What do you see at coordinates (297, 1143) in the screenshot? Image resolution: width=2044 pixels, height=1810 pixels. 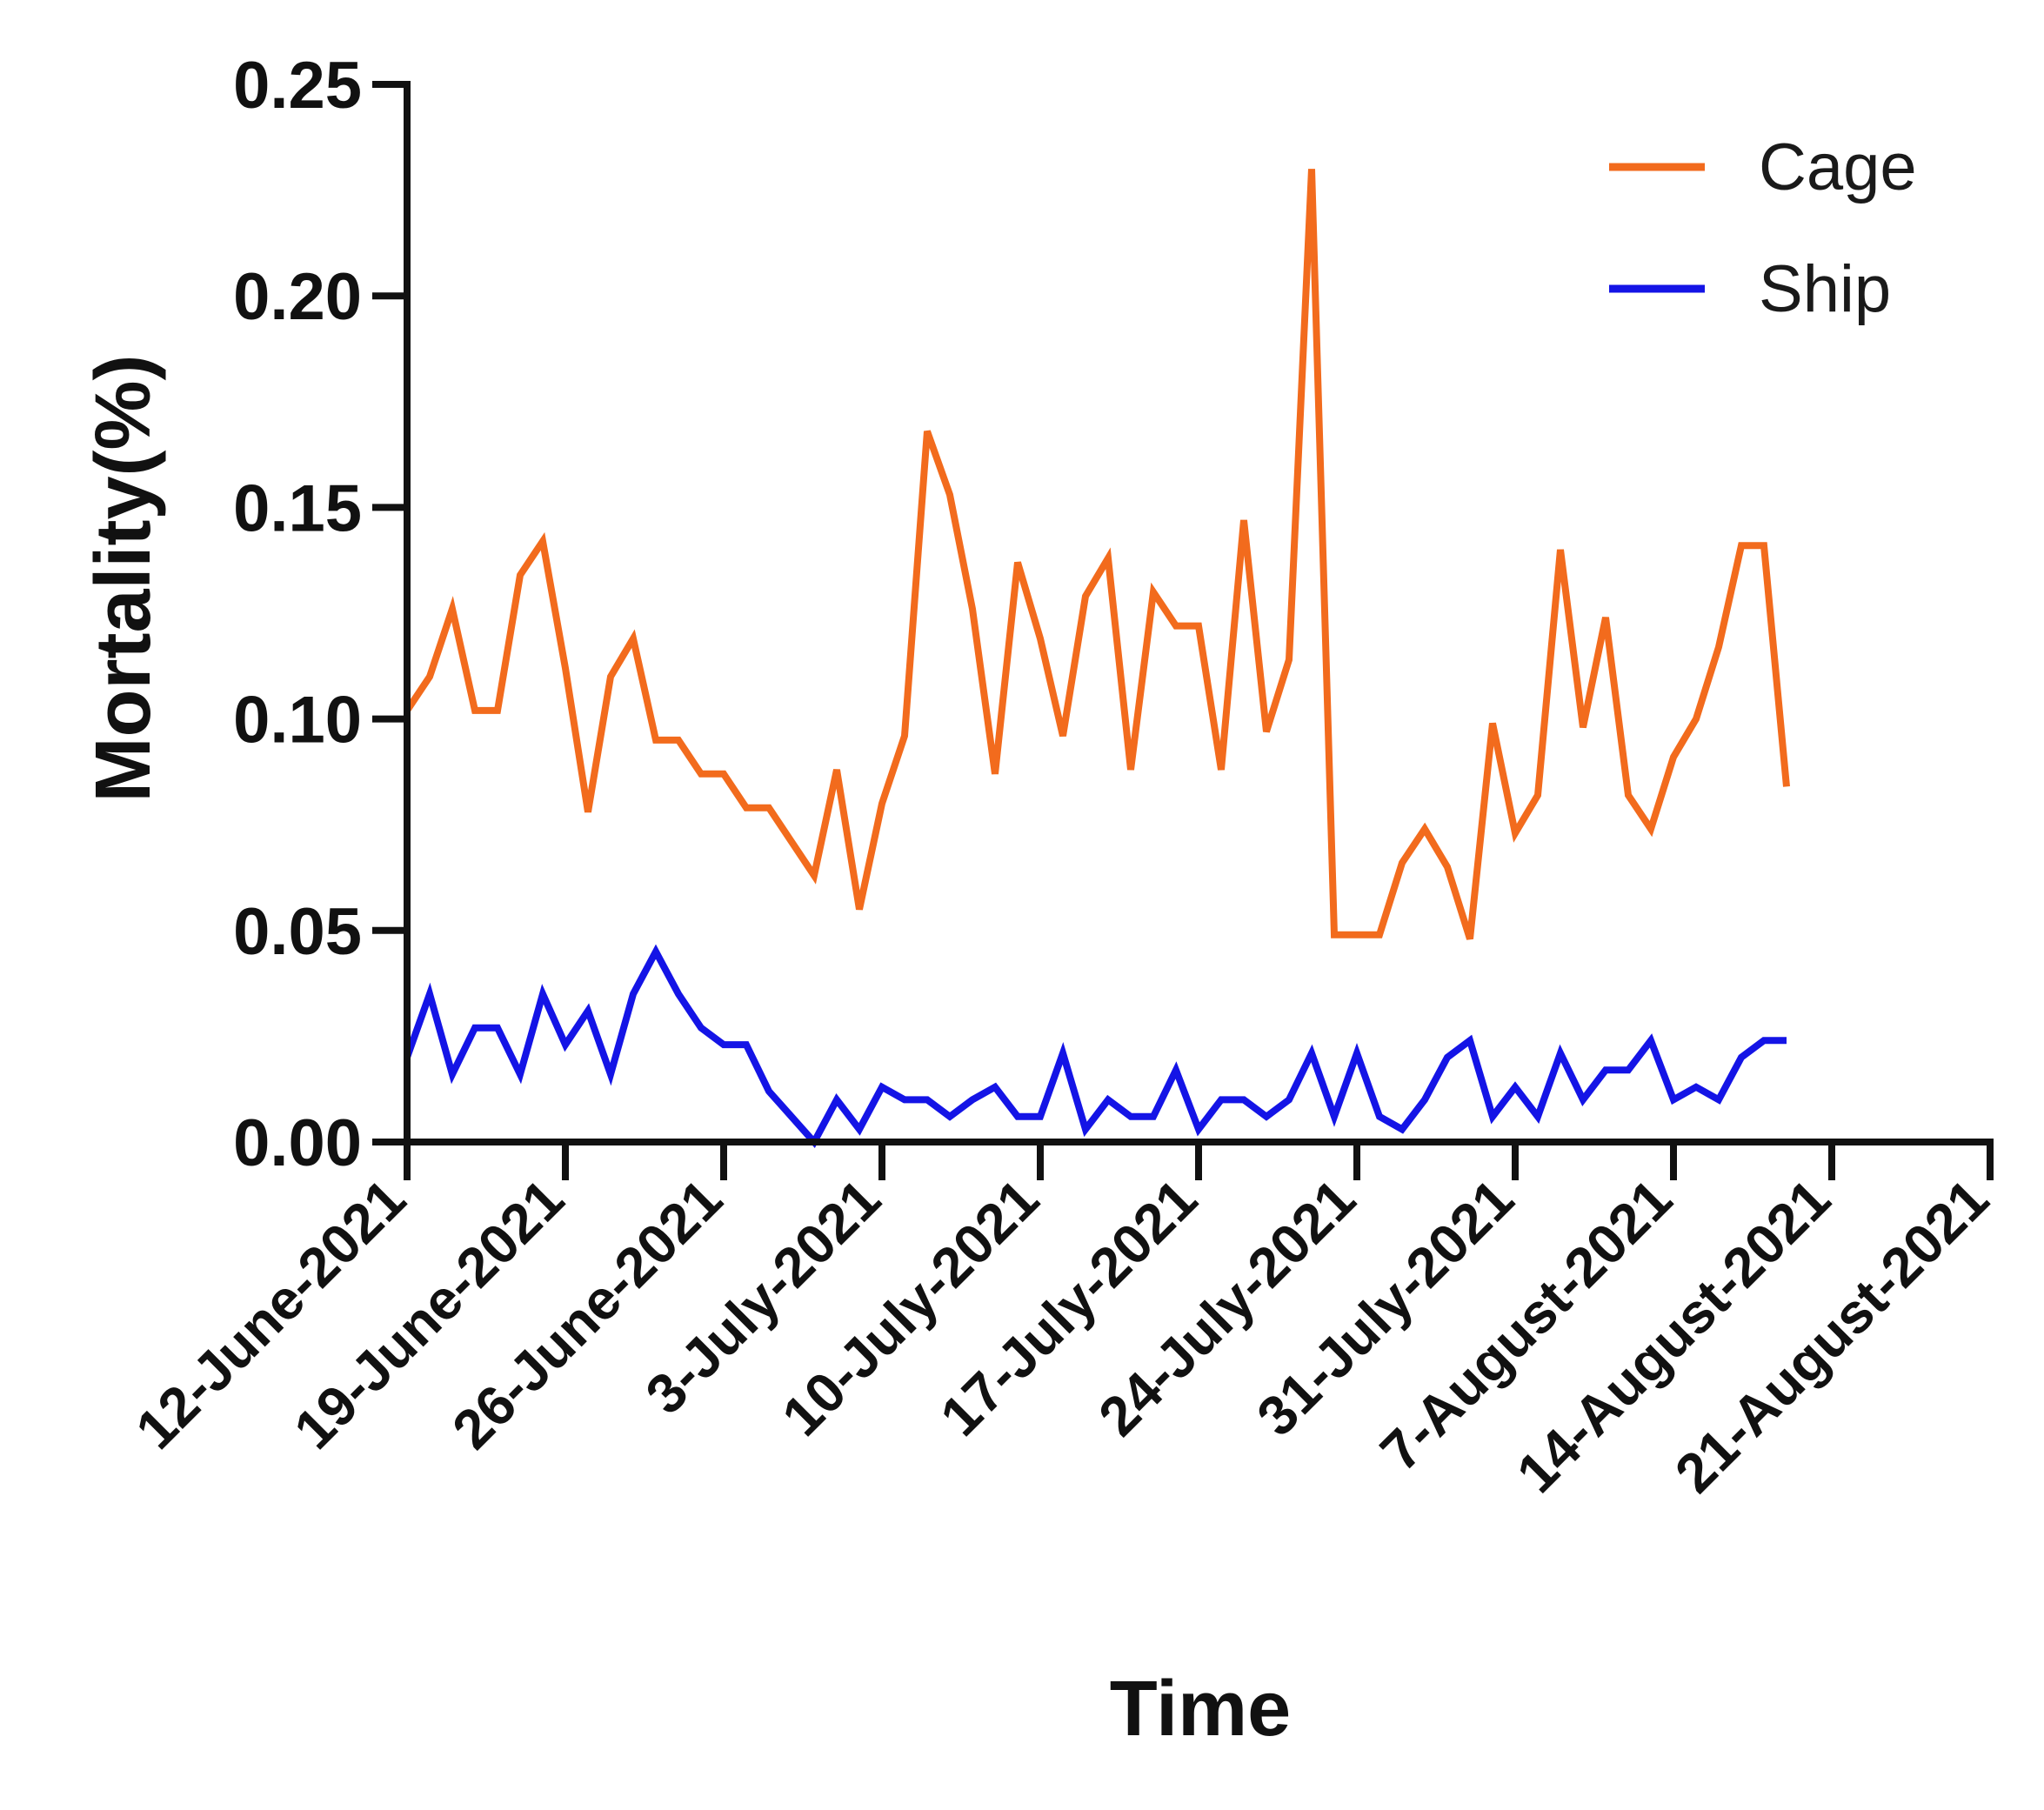 I see `y-tick-label: 0.00` at bounding box center [297, 1143].